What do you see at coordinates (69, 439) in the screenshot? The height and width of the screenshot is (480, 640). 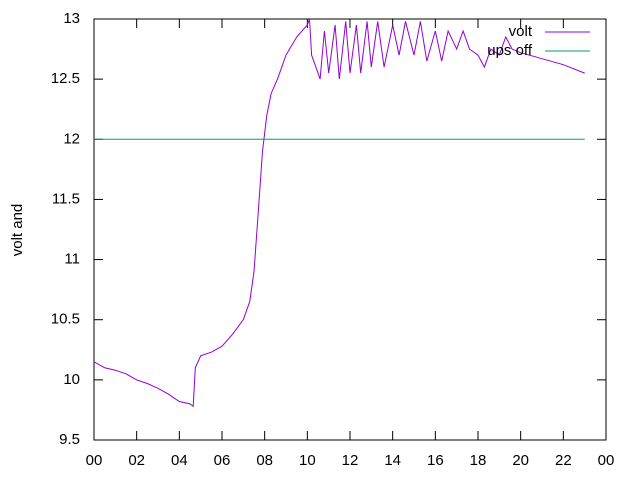 I see `y-tick-label: 9.5` at bounding box center [69, 439].